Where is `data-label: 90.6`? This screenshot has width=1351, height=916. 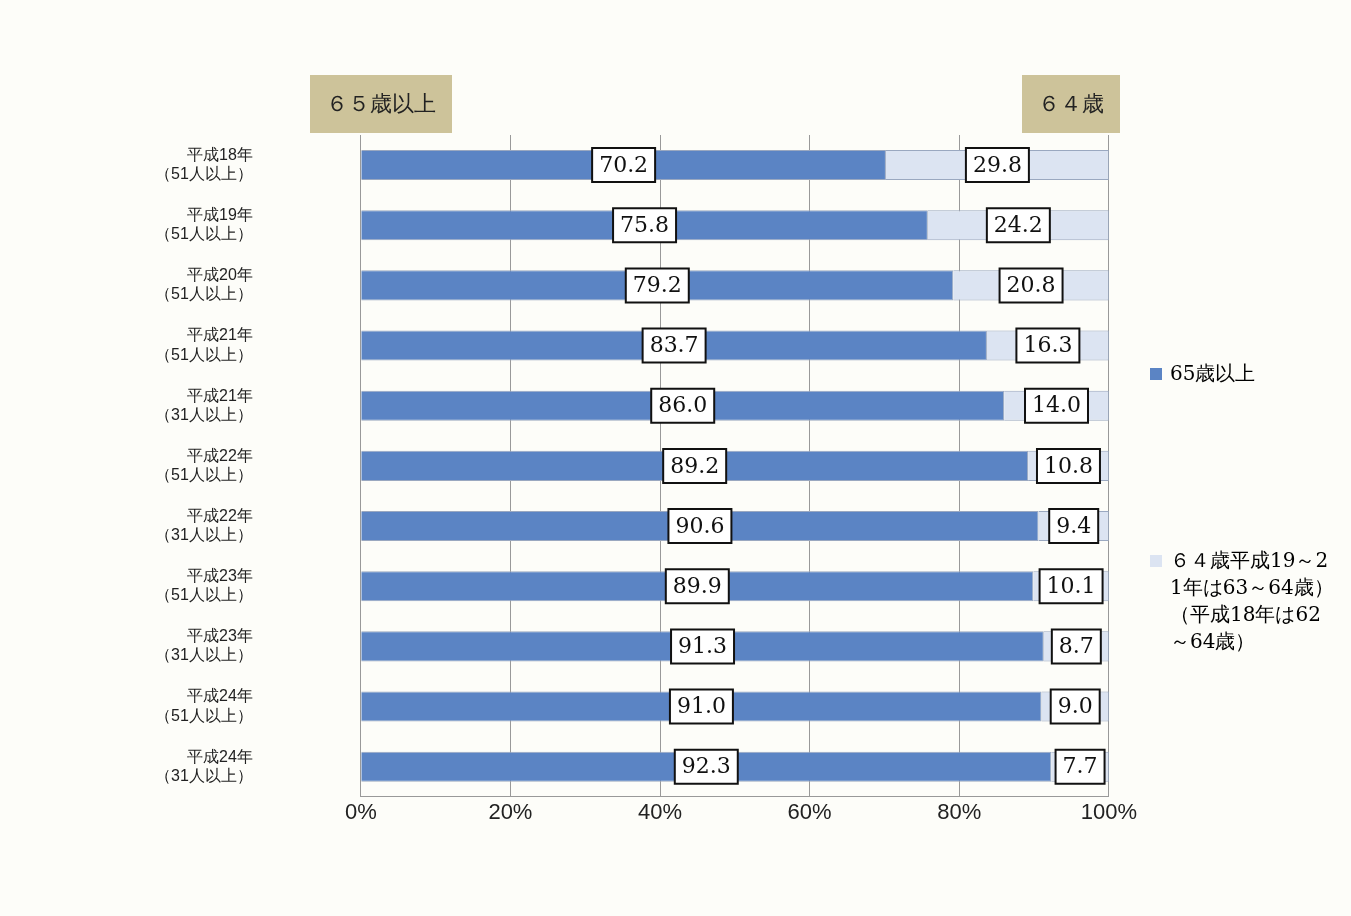
data-label: 90.6 is located at coordinates (700, 525).